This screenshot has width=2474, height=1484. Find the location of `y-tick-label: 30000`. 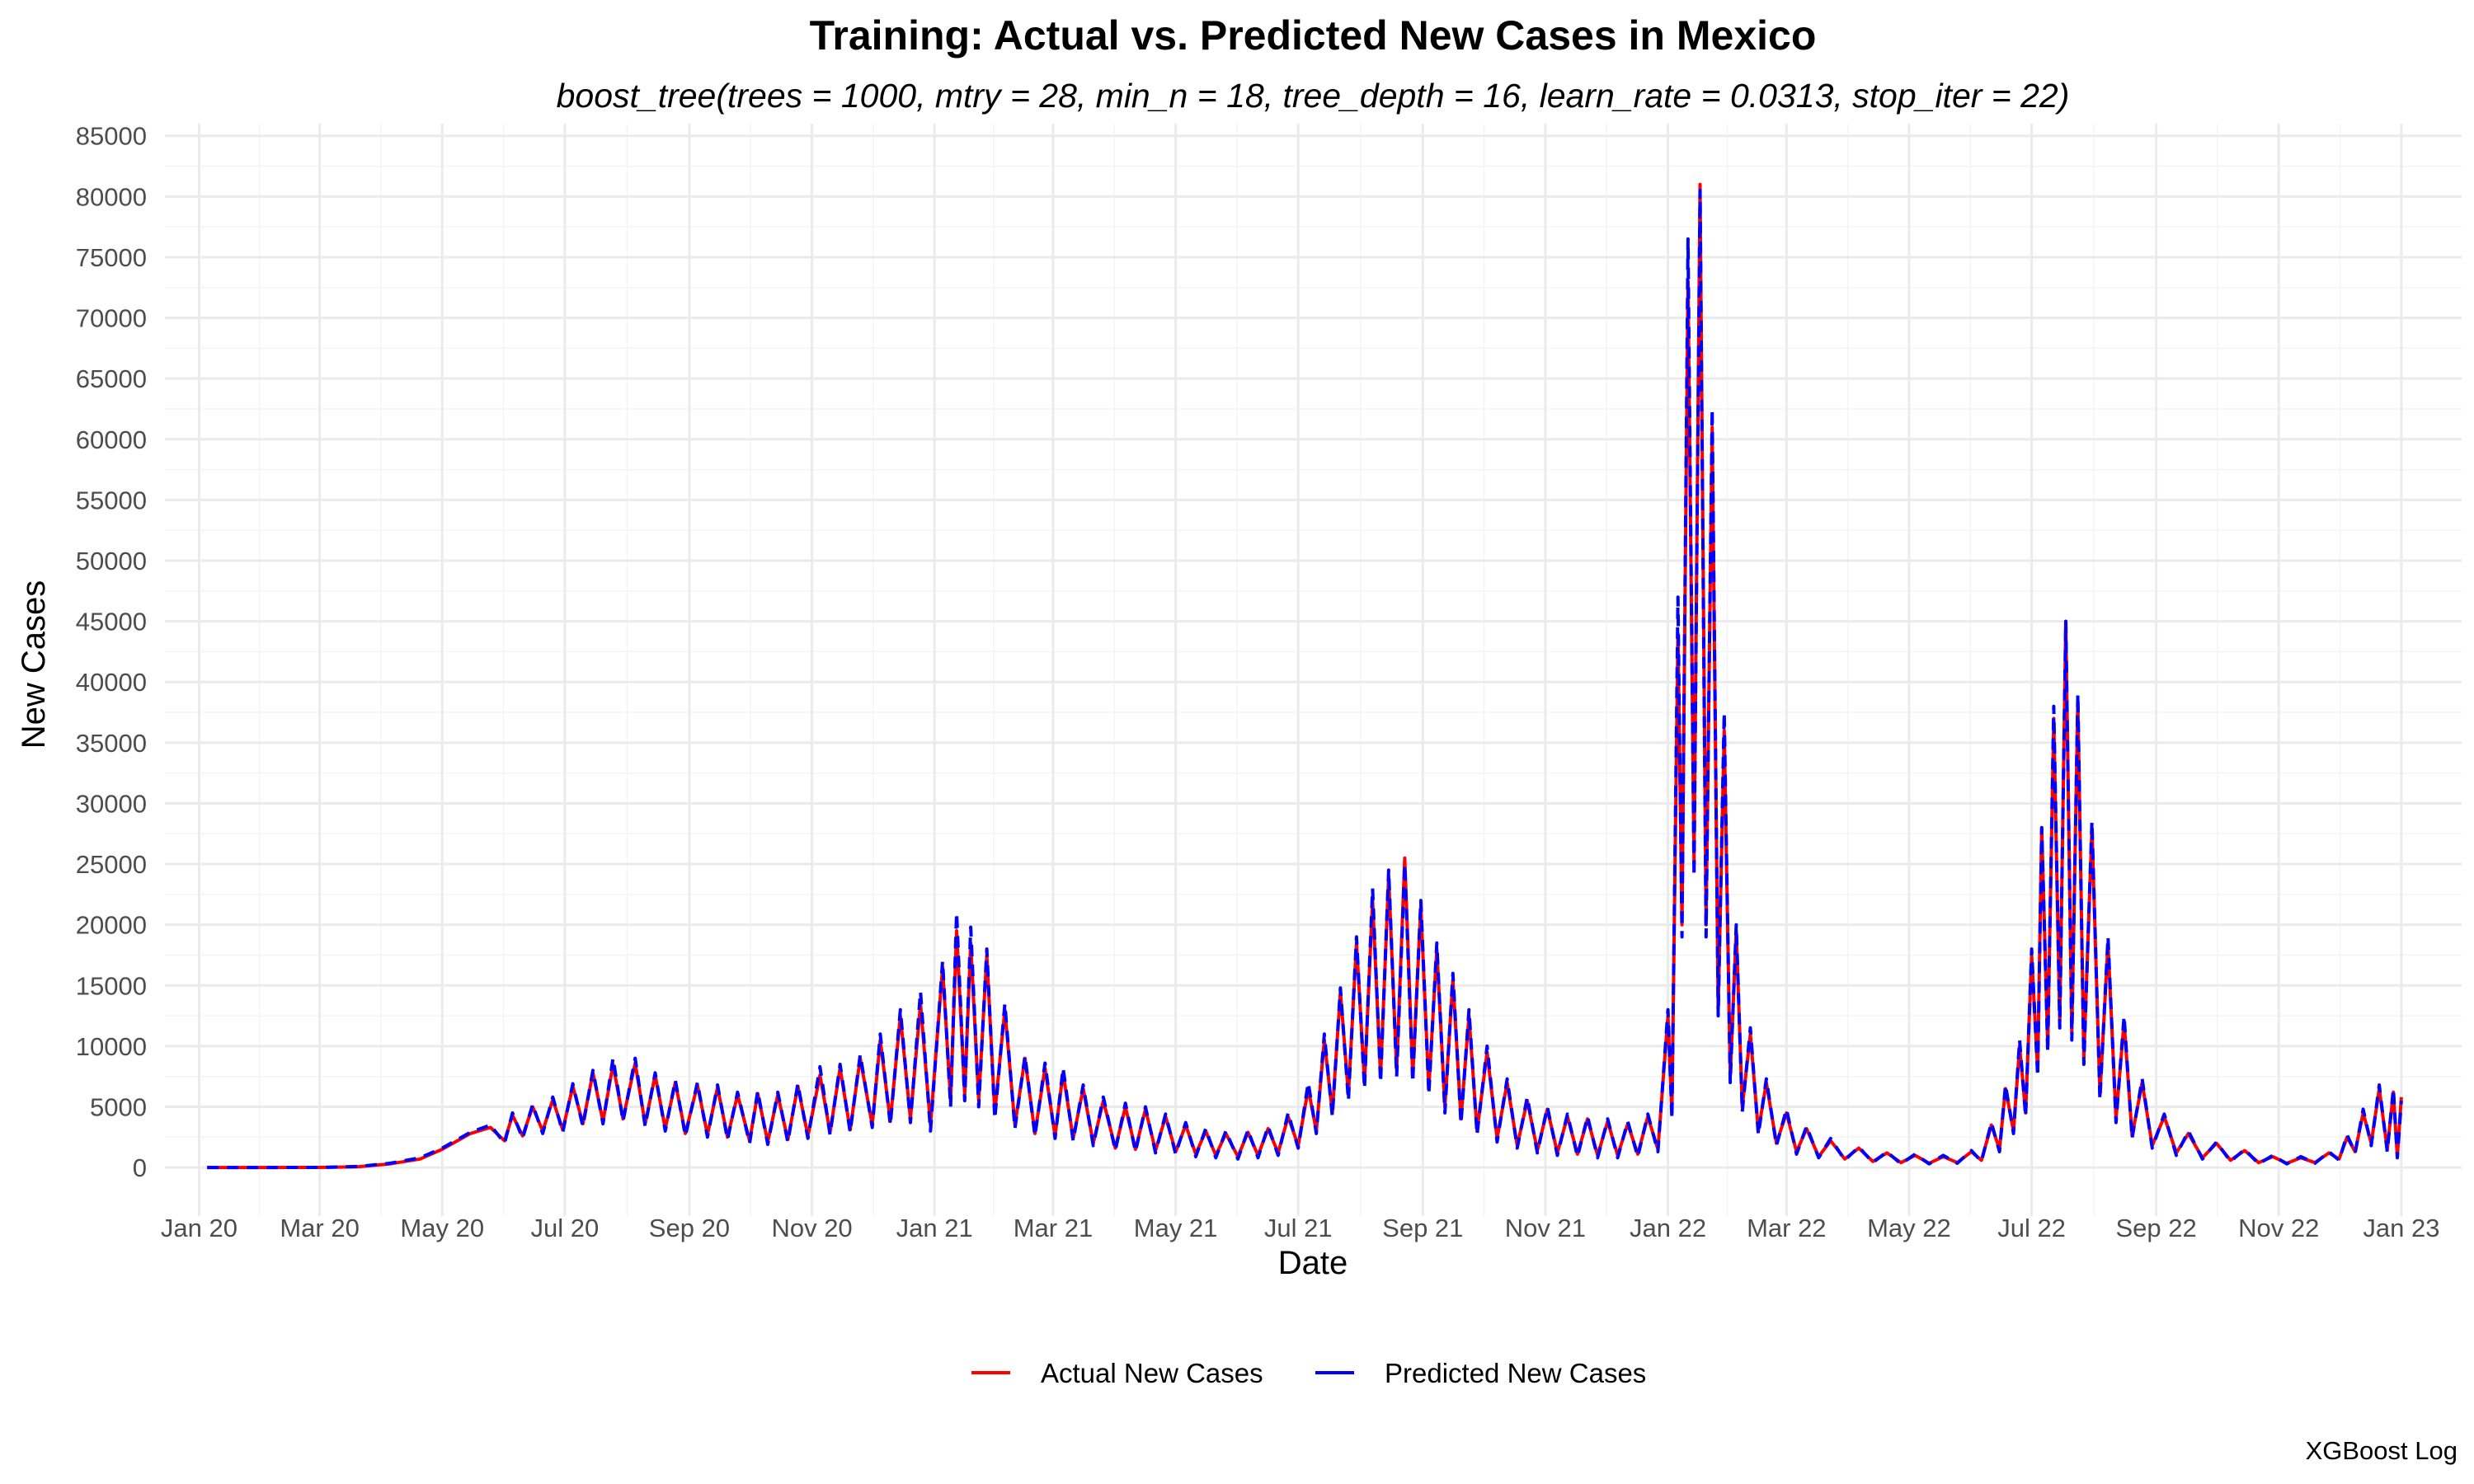

y-tick-label: 30000 is located at coordinates (111, 803).